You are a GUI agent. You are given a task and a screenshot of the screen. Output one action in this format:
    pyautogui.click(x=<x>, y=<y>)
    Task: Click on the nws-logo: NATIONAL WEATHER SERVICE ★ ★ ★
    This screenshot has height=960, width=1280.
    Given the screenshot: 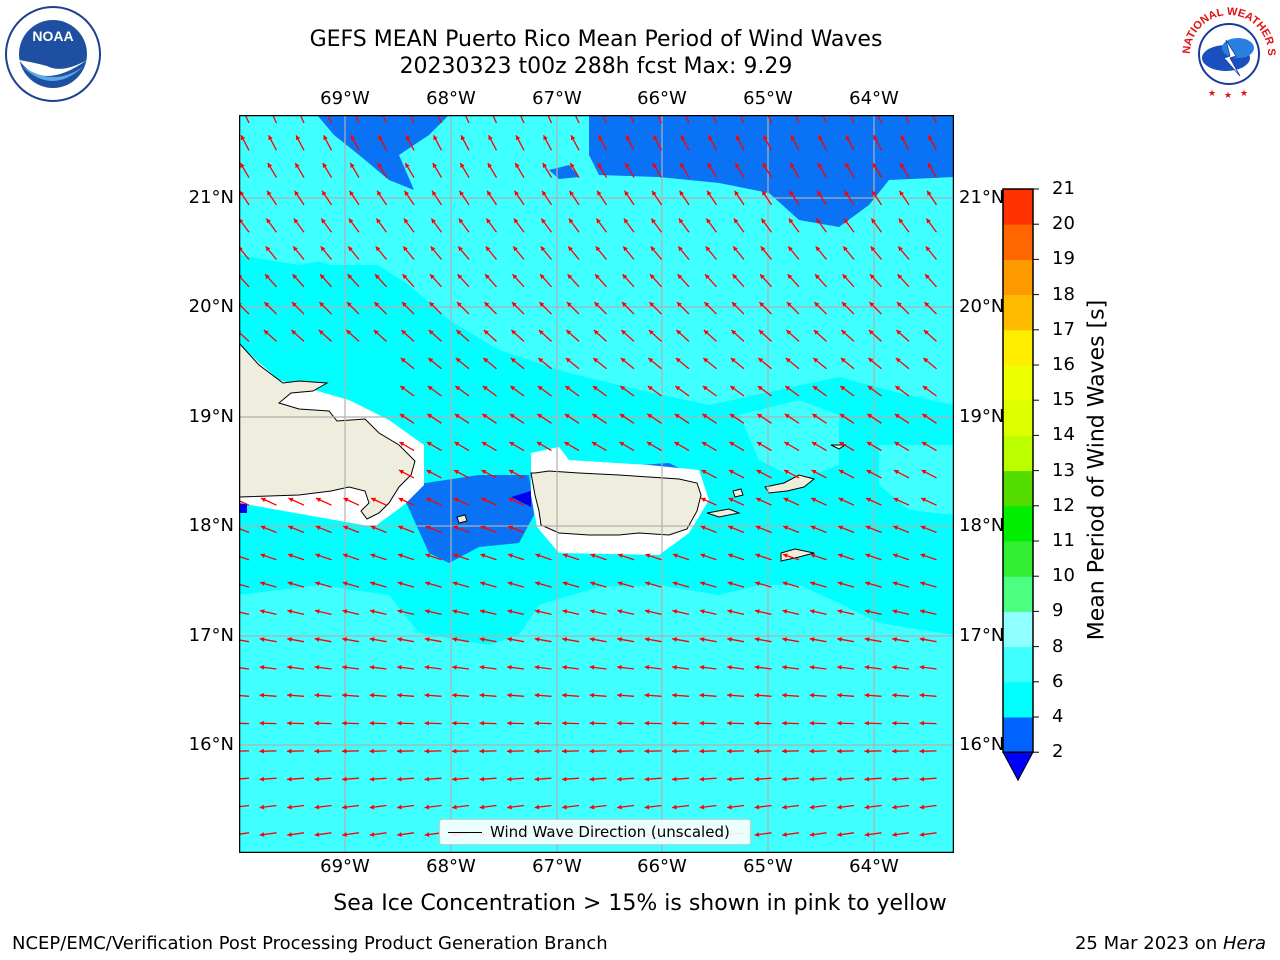 What is the action you would take?
    pyautogui.click(x=1227, y=51)
    